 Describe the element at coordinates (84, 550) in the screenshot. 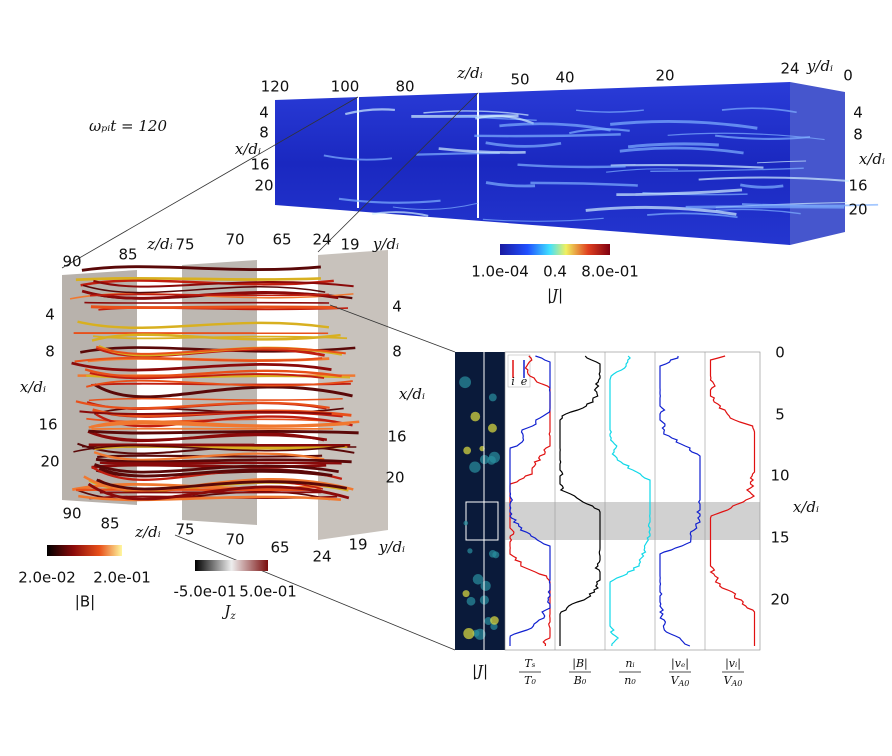

I see `colorbar` at that location.